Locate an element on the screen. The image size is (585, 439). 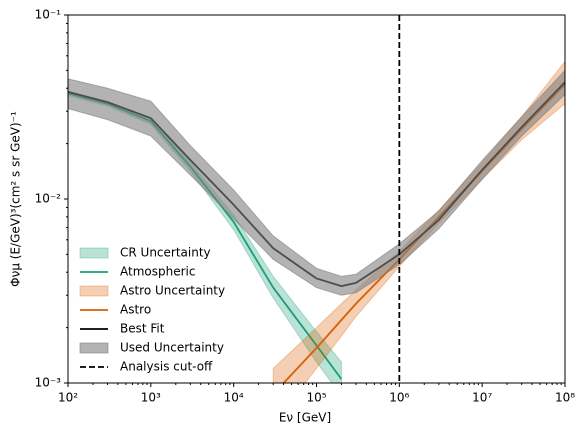
legend-label: Best Fit is located at coordinates (142, 329).